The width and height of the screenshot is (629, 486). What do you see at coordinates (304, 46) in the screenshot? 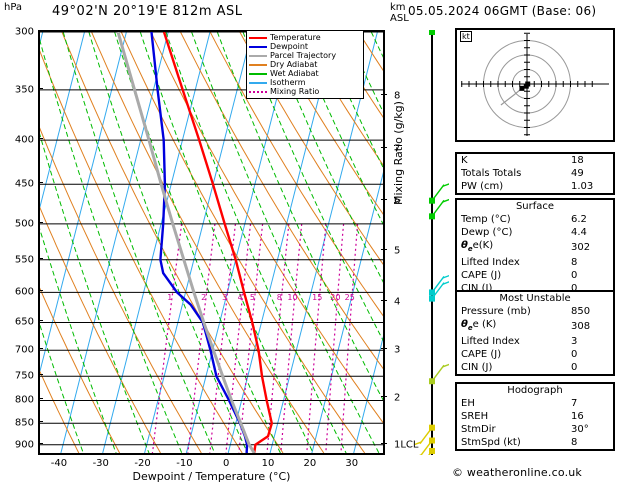
I see `legend-item: Dewpoint` at bounding box center [304, 46].